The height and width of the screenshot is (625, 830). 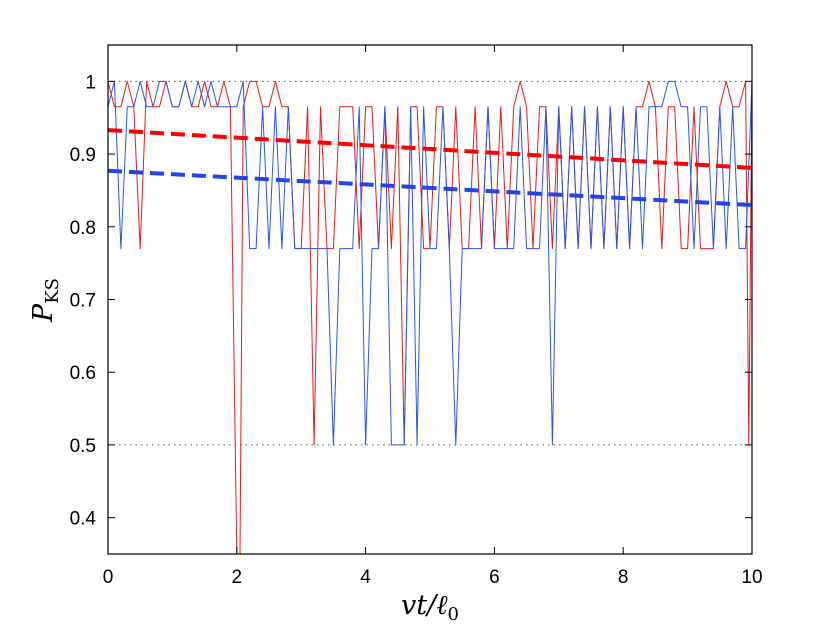 What do you see at coordinates (365, 577) in the screenshot?
I see `x-tick-label-2: 4` at bounding box center [365, 577].